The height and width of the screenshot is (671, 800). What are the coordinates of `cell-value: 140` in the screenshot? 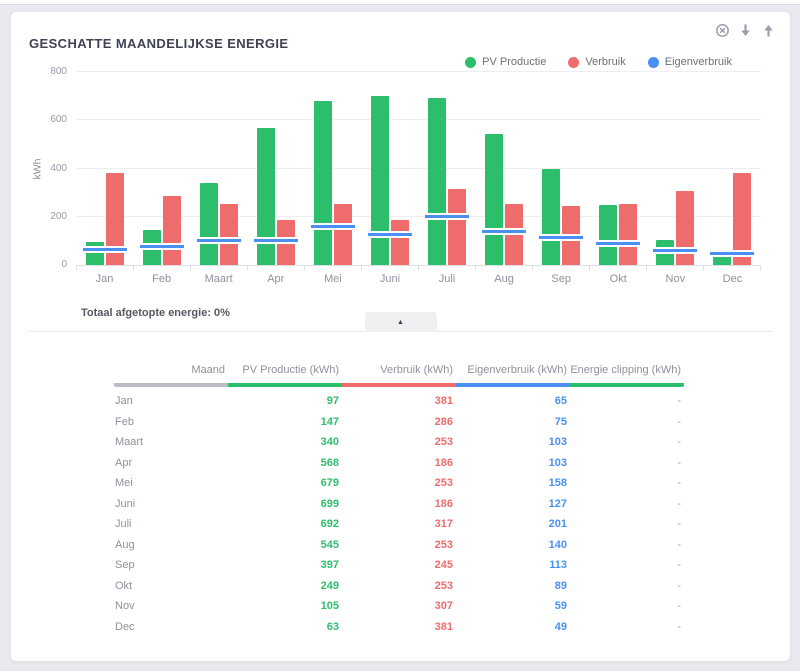 It's located at (557, 544).